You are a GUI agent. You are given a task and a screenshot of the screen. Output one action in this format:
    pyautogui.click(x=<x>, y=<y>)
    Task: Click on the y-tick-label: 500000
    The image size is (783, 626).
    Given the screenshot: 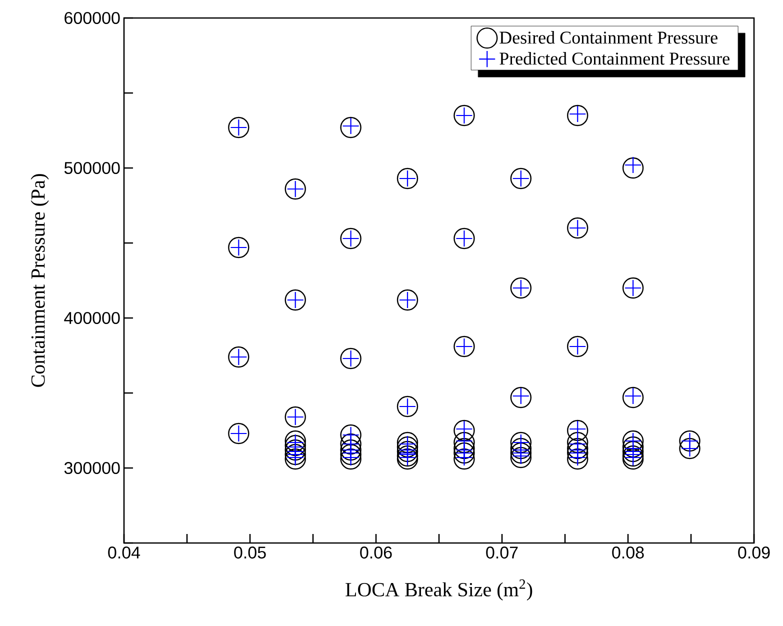 What is the action you would take?
    pyautogui.click(x=92, y=168)
    